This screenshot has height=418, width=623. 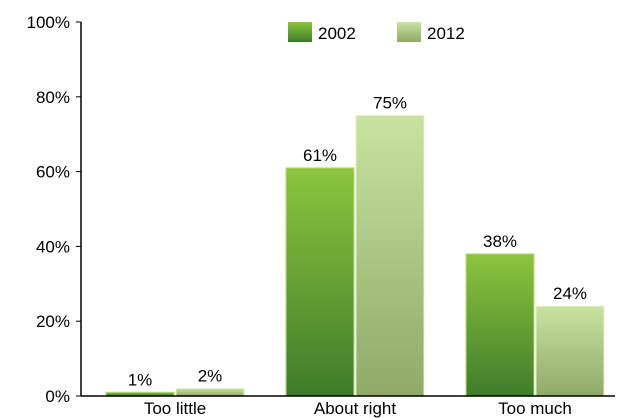 I want to click on legend: 2002 2012, so click(x=376, y=32).